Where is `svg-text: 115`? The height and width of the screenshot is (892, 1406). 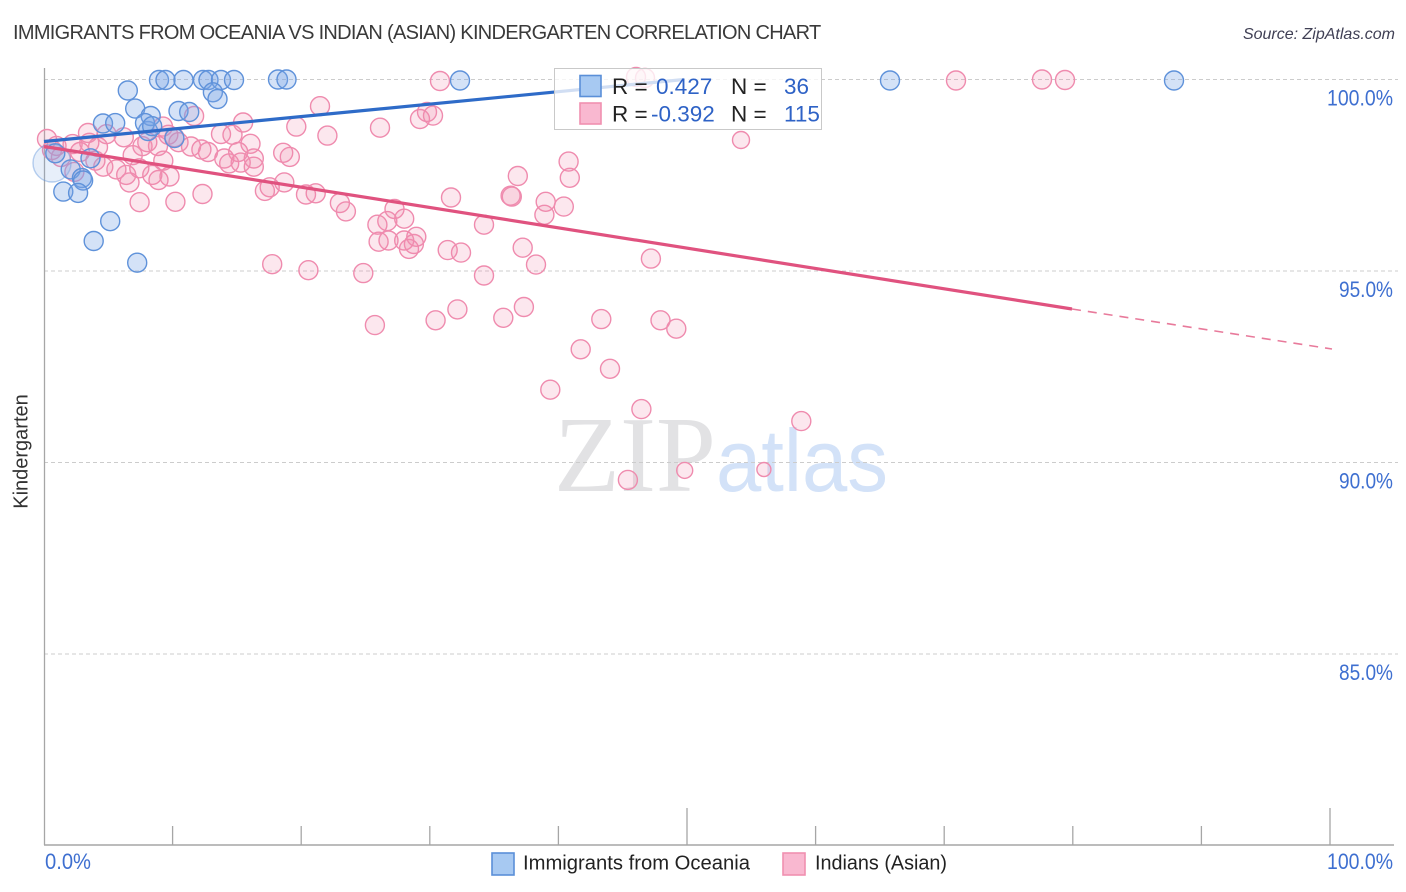 svg-text: 115 is located at coordinates (802, 114).